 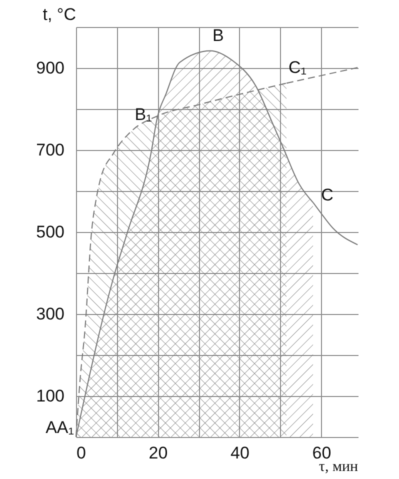 I want to click on y-tick-label: 100, so click(x=50, y=396).